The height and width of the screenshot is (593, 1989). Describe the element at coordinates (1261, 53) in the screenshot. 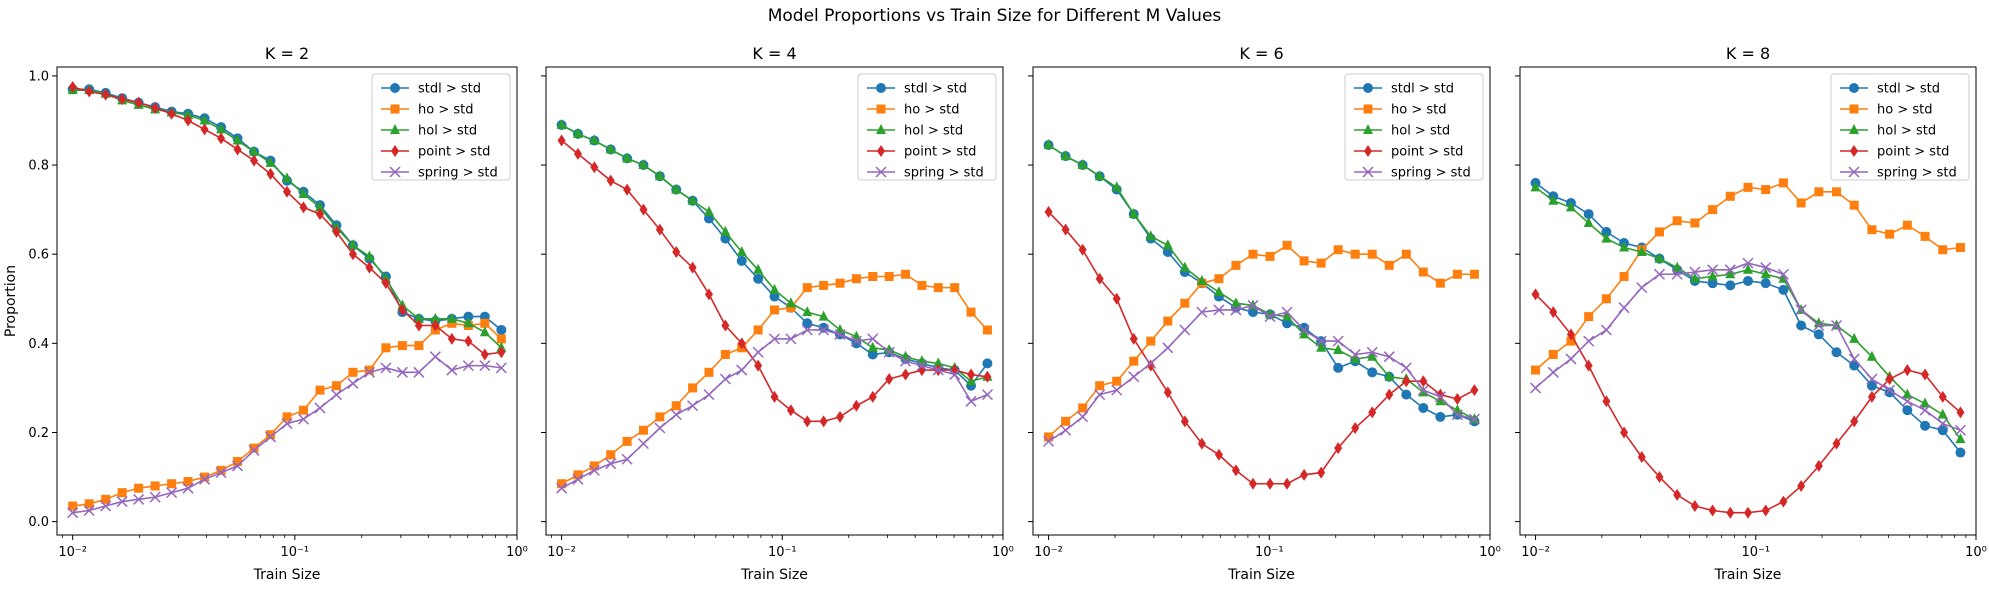

I see `panel-title: K = 6` at that location.